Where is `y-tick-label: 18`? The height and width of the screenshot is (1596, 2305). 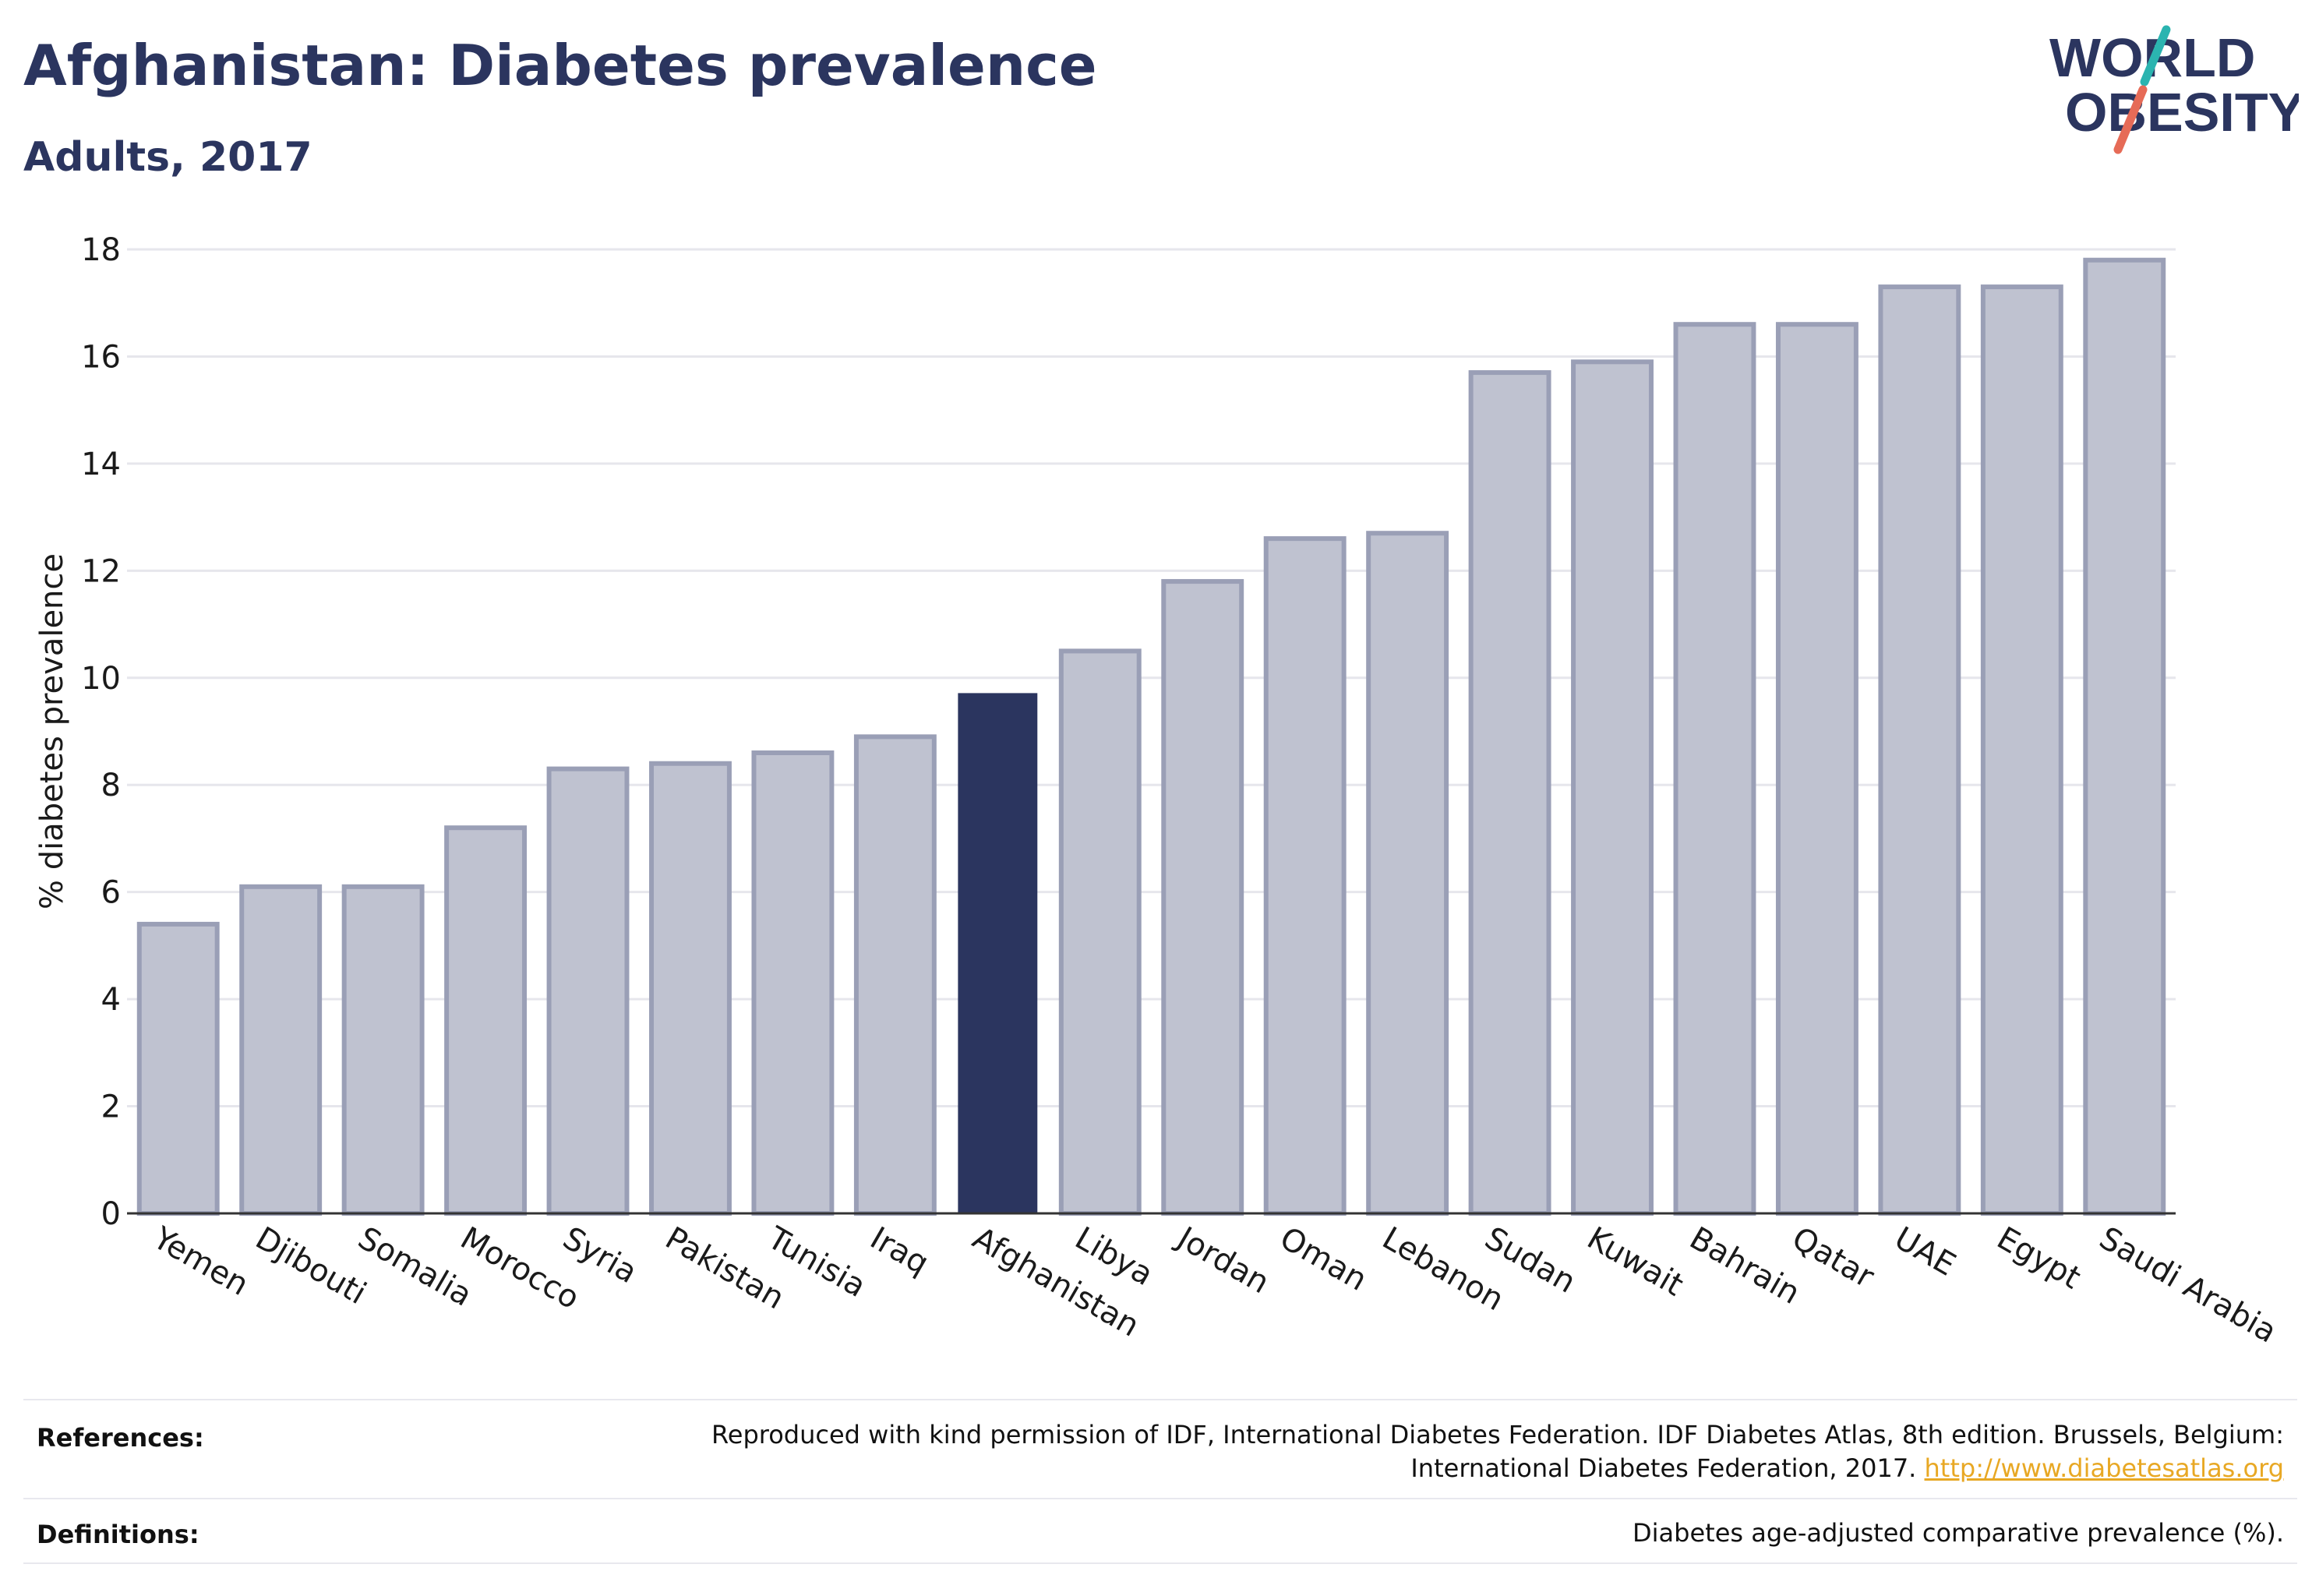 y-tick-label: 18 is located at coordinates (101, 250).